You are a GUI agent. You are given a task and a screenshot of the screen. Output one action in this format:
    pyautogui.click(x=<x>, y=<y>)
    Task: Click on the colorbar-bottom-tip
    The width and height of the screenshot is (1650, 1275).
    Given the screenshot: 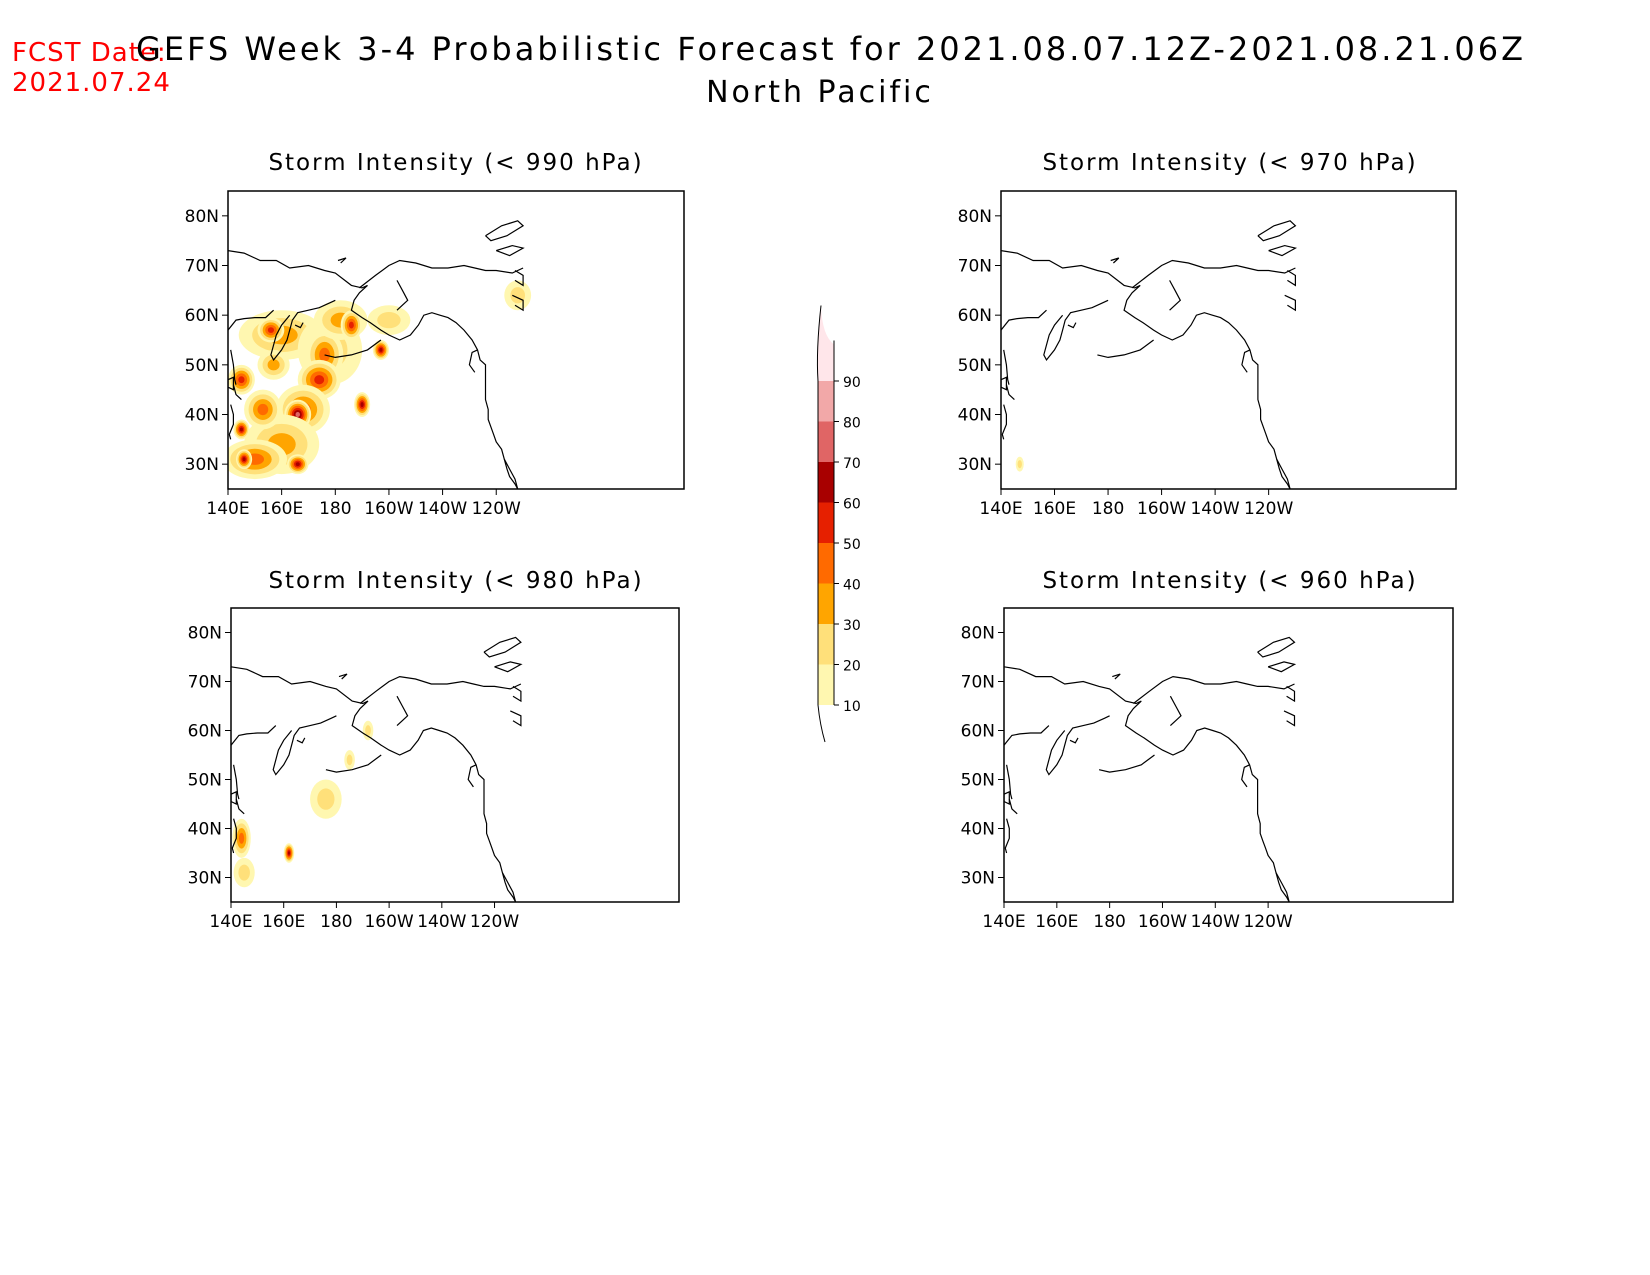 What is the action you would take?
    pyautogui.click(x=821, y=723)
    